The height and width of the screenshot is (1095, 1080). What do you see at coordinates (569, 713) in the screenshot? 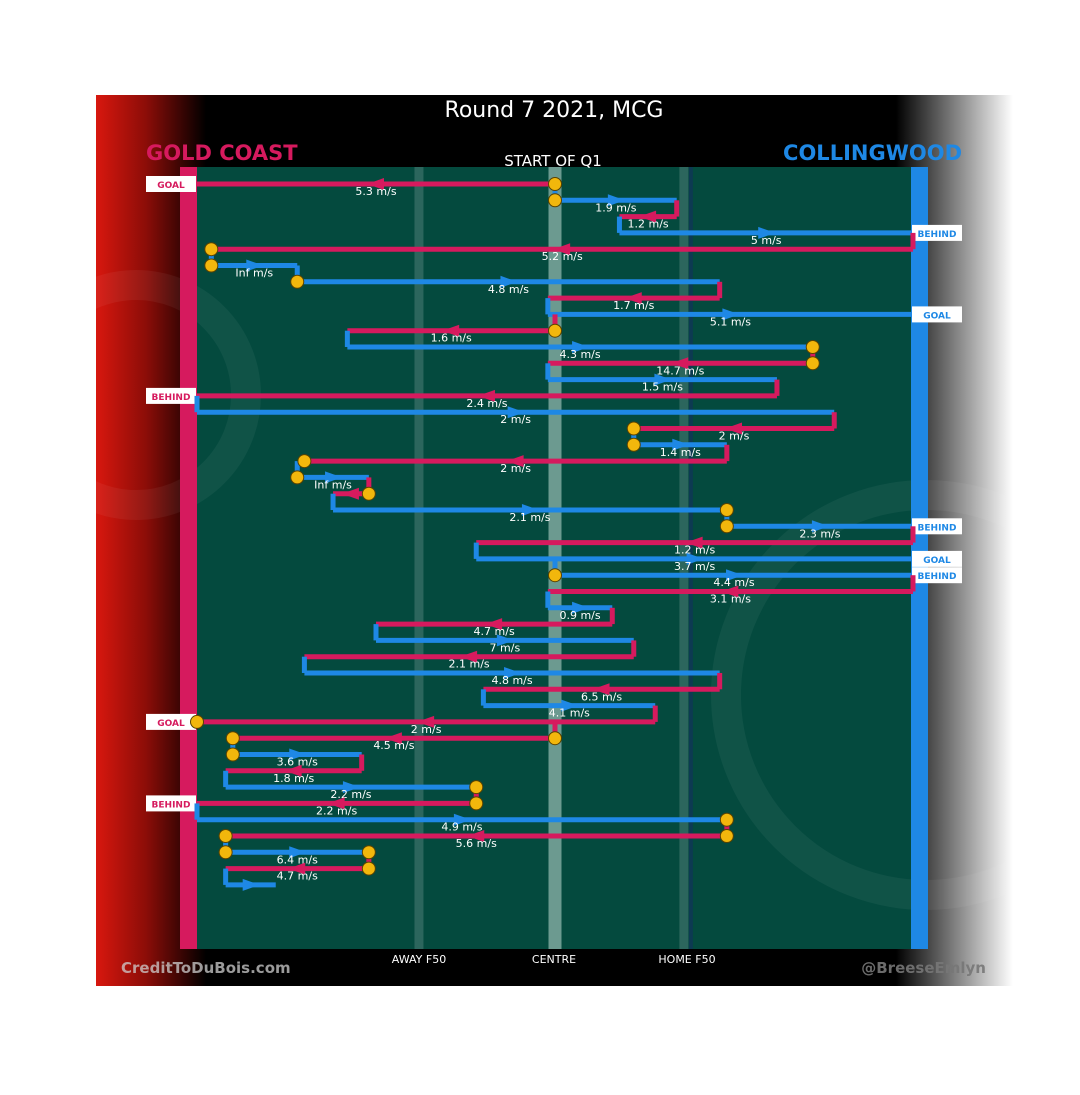
I see `speed-label: 4.1 m/s` at bounding box center [569, 713].